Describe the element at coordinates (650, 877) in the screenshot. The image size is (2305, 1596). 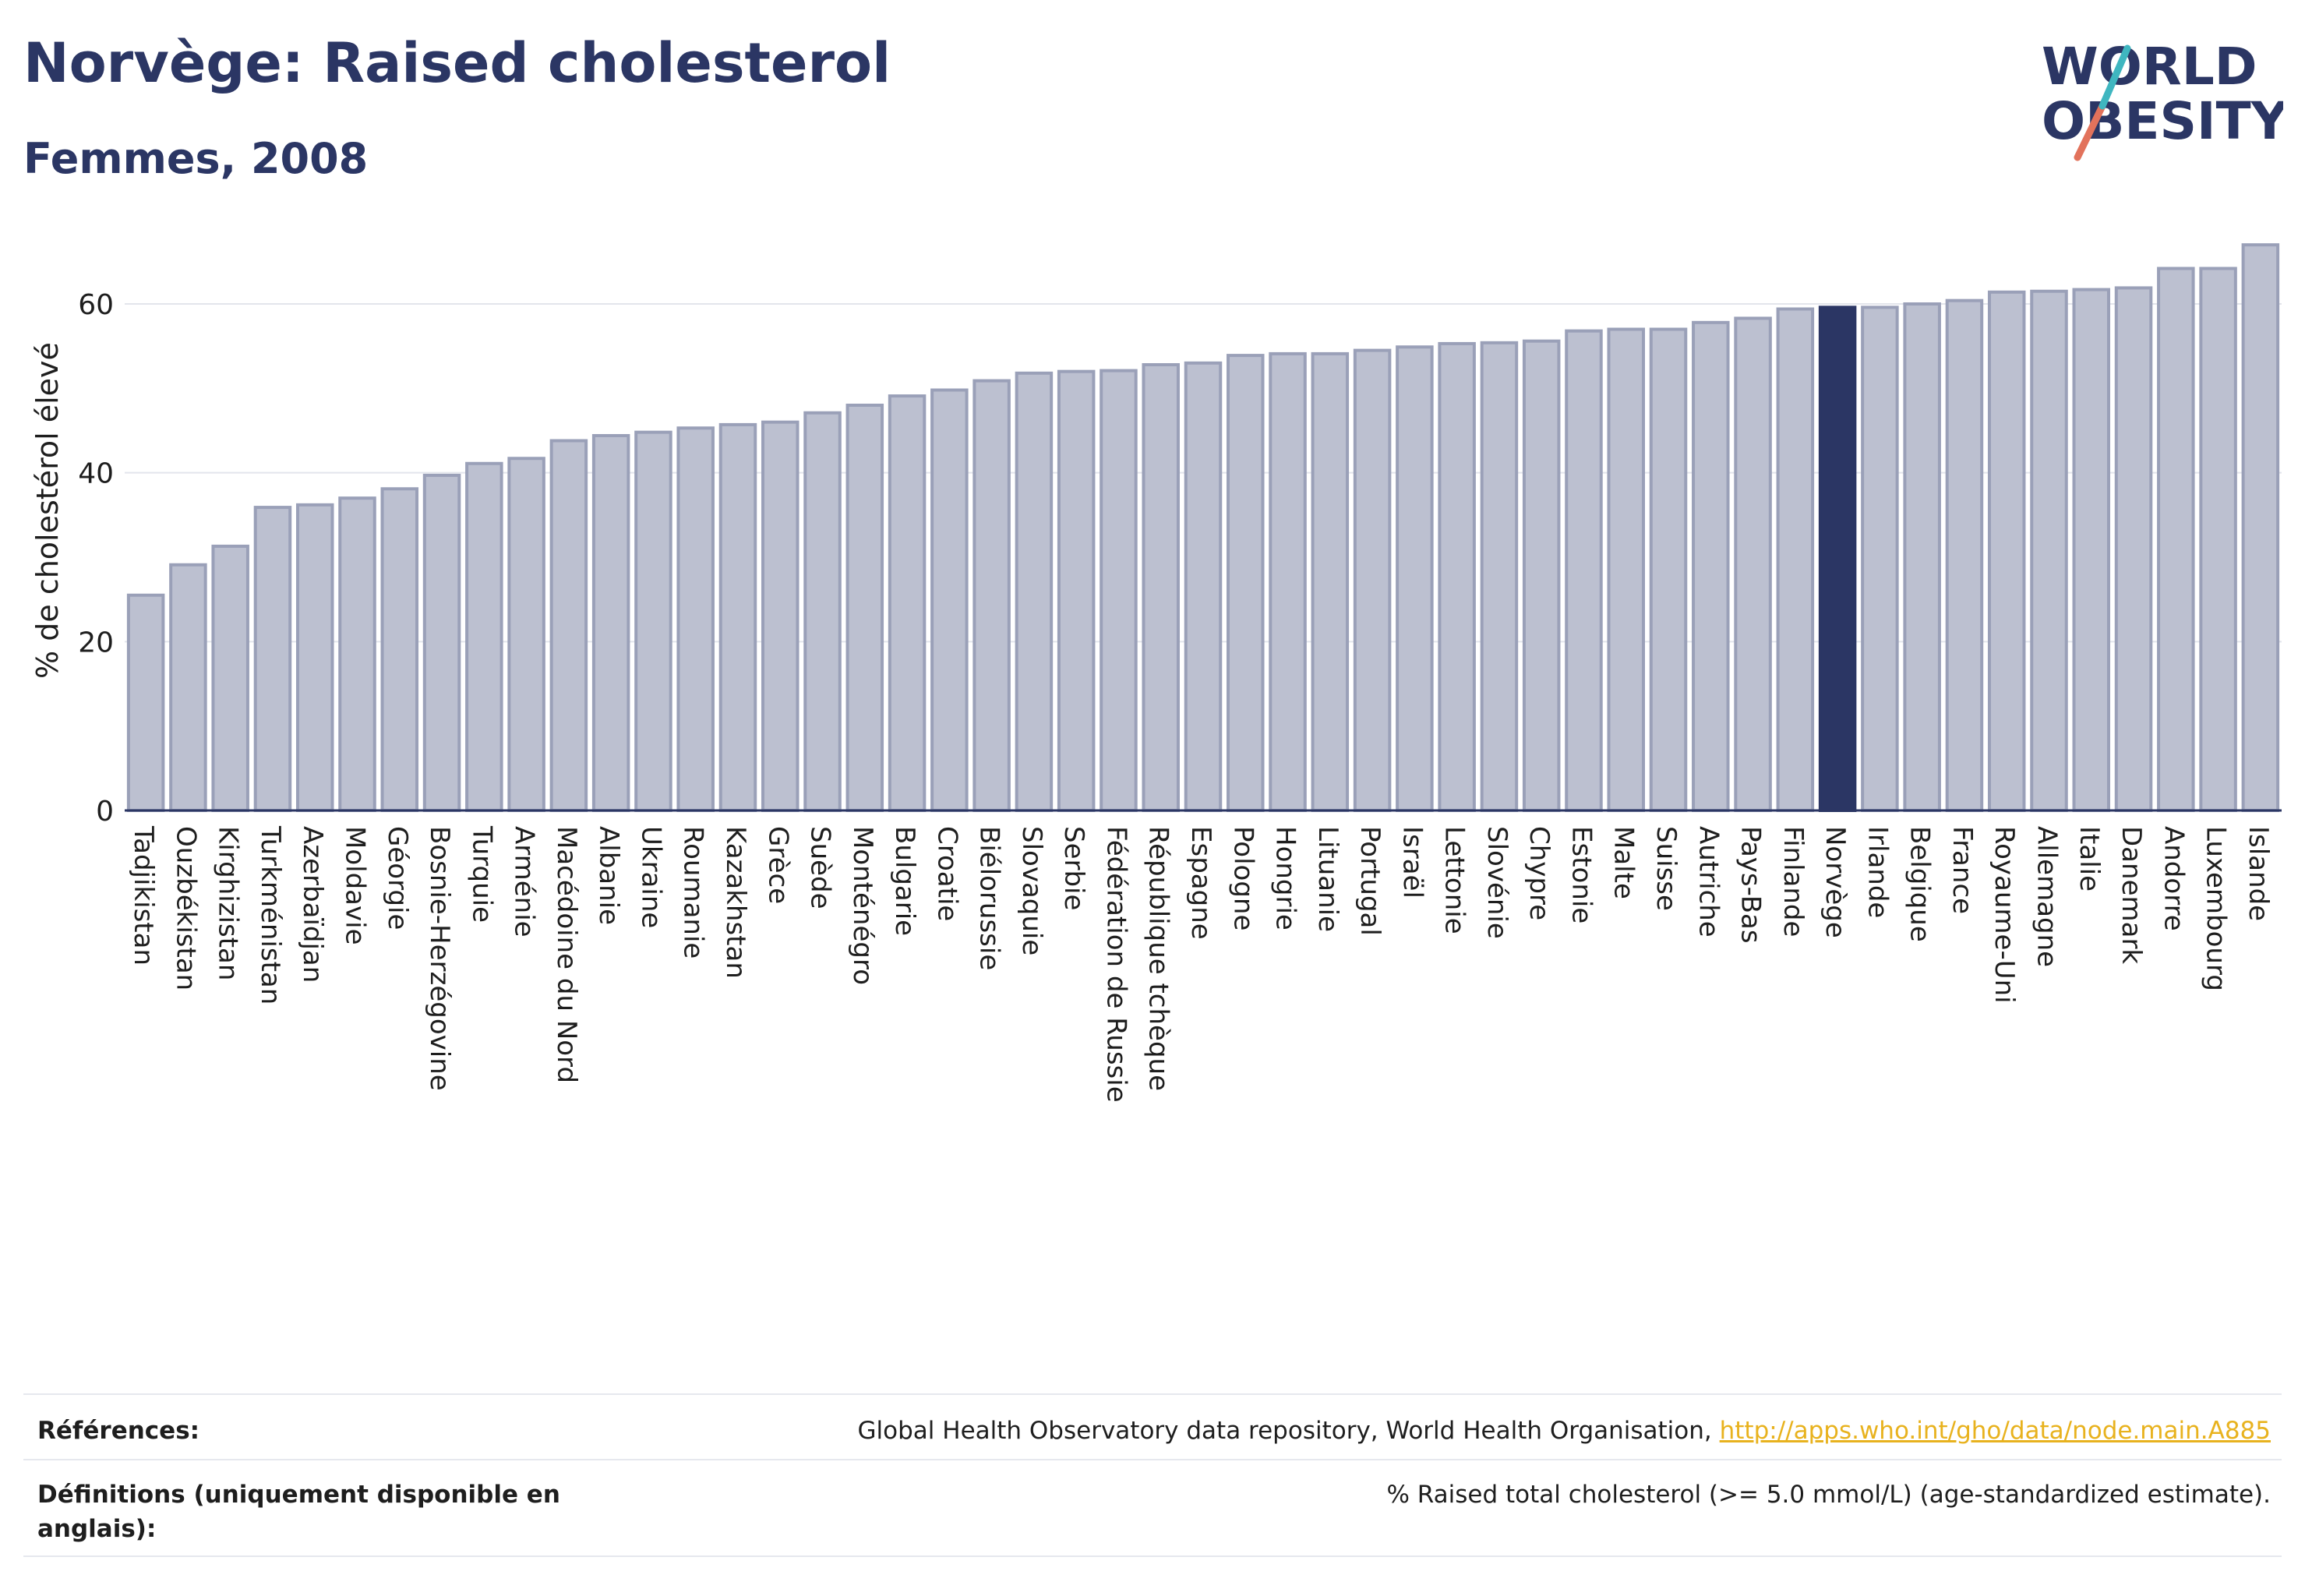
I see `x-tick-label: Ukraine` at that location.